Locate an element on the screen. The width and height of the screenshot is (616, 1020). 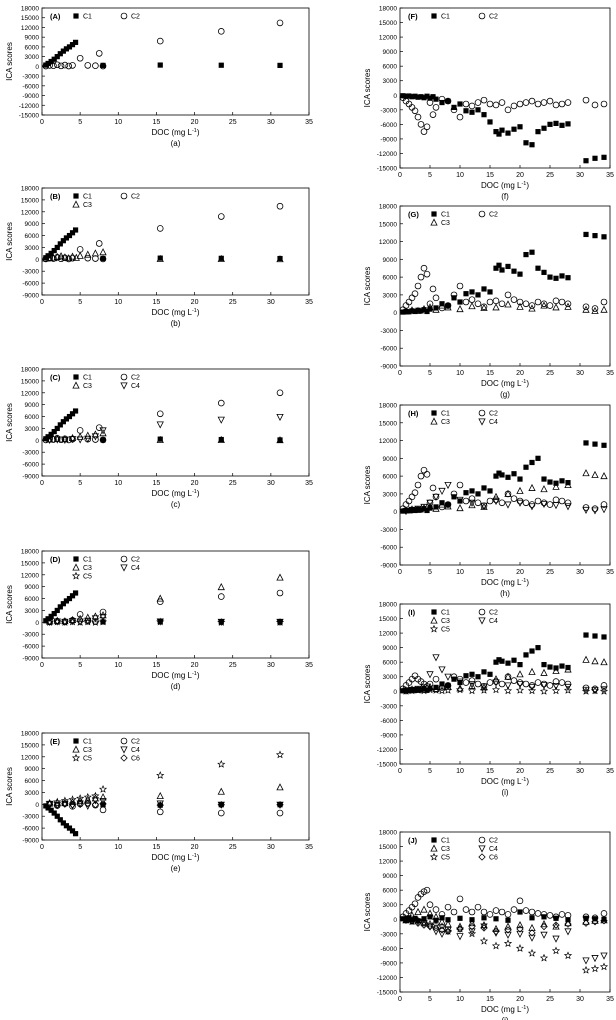
x-tick-label: 10 is located at coordinates (460, 373).